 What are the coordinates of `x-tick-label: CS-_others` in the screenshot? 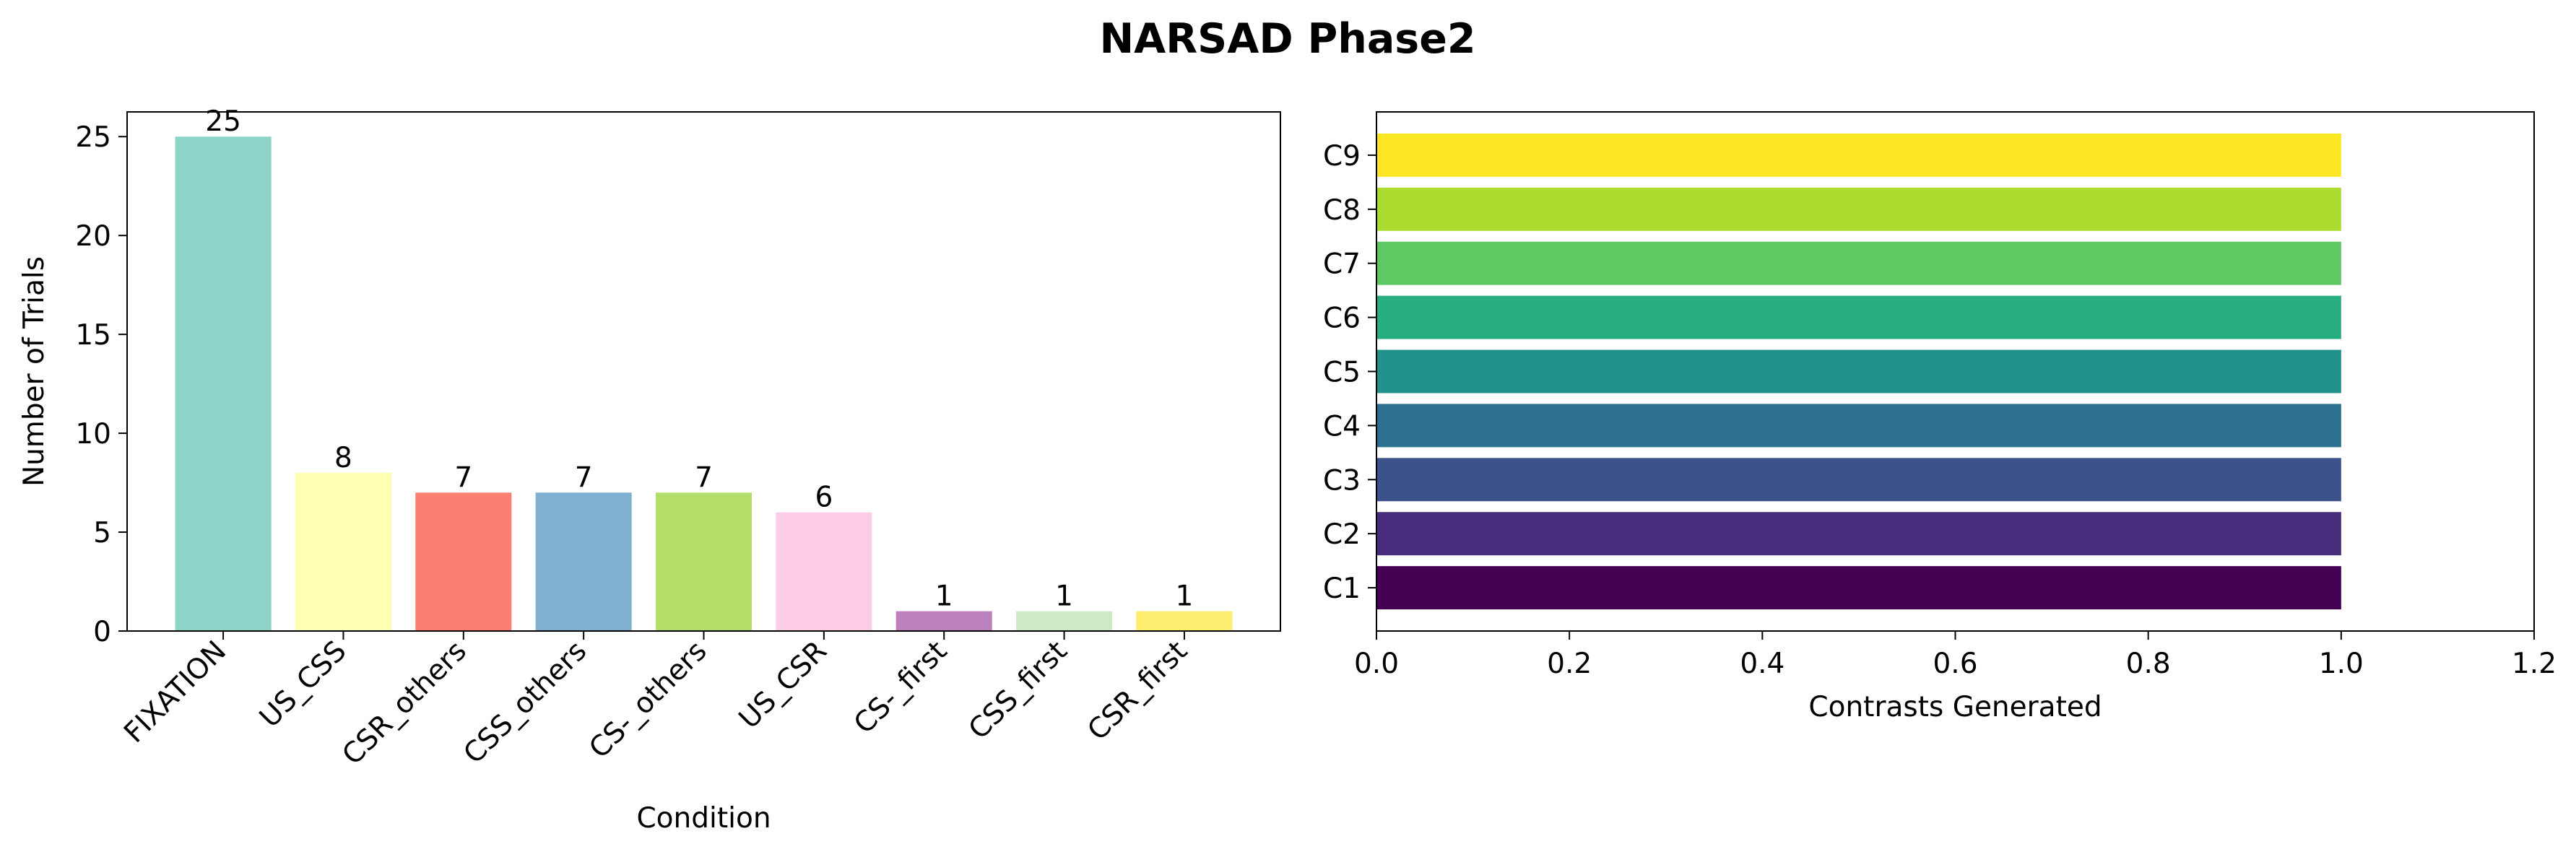 It's located at (648, 700).